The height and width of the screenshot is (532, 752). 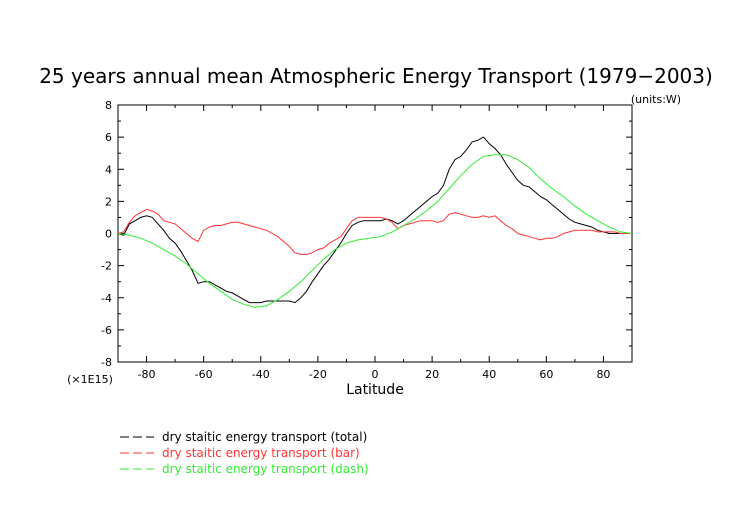 What do you see at coordinates (106, 362) in the screenshot?
I see `y-tick-label: -8` at bounding box center [106, 362].